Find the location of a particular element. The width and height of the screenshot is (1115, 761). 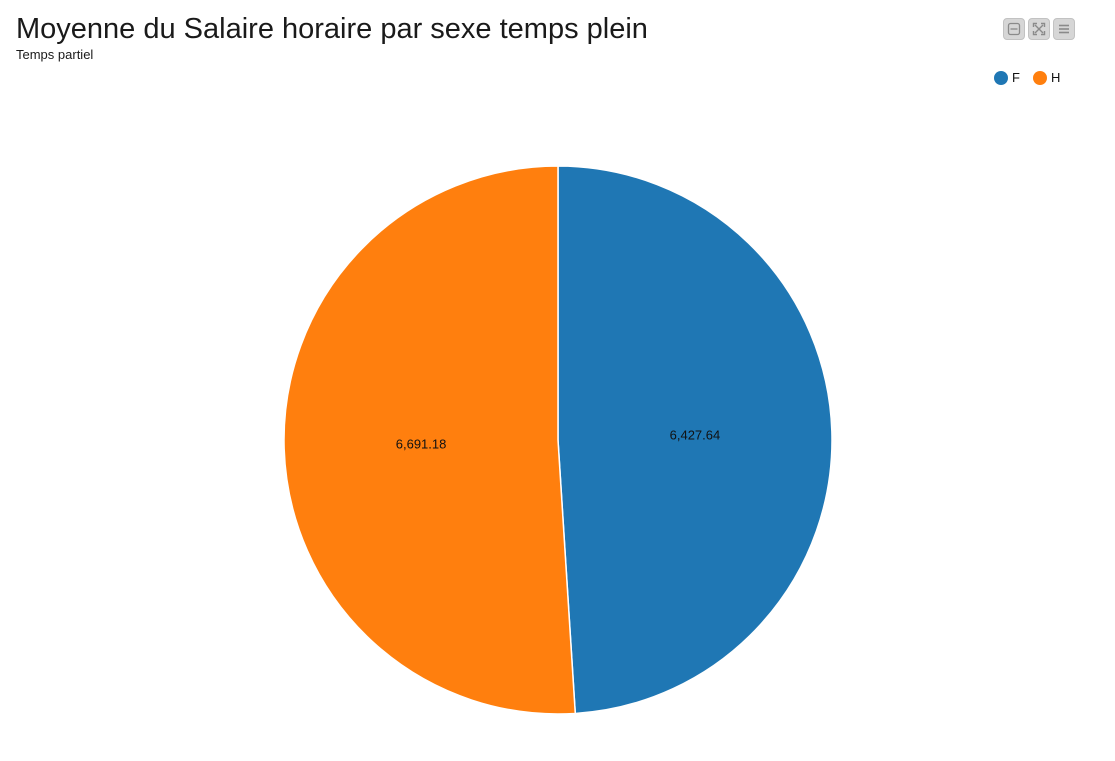

legend-label-h: H is located at coordinates (1055, 77).